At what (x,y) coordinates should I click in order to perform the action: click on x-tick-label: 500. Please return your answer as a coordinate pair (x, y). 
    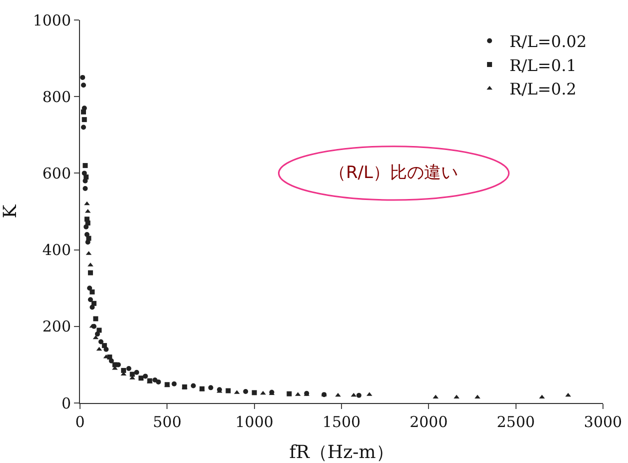
    Looking at the image, I should click on (167, 422).